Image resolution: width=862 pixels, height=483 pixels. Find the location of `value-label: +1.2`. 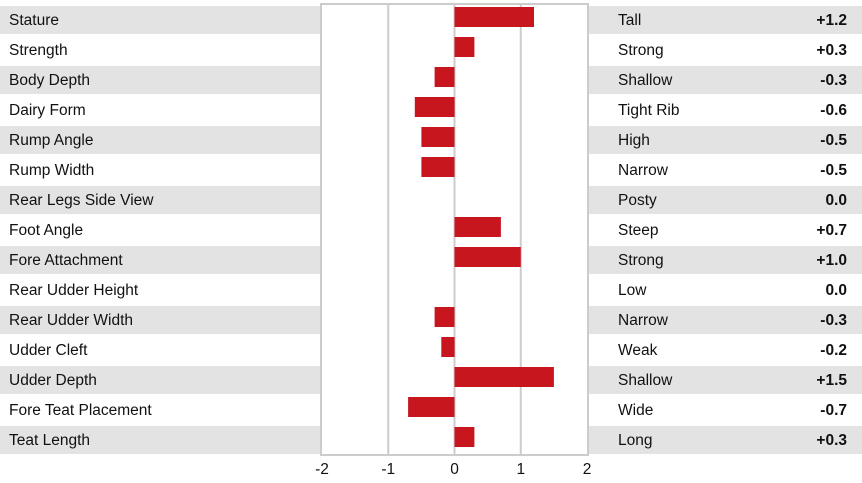

value-label: +1.2 is located at coordinates (831, 20).